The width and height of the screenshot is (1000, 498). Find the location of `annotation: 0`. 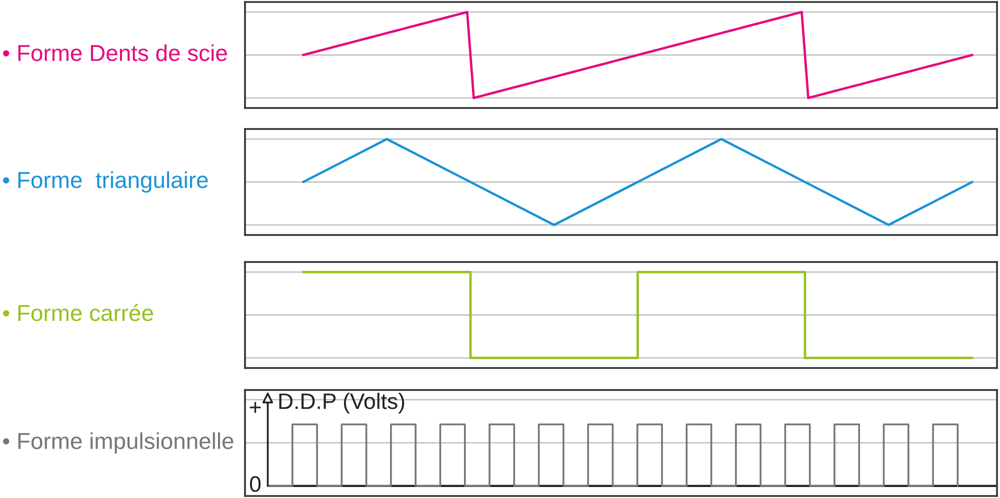

annotation: 0 is located at coordinates (255, 484).